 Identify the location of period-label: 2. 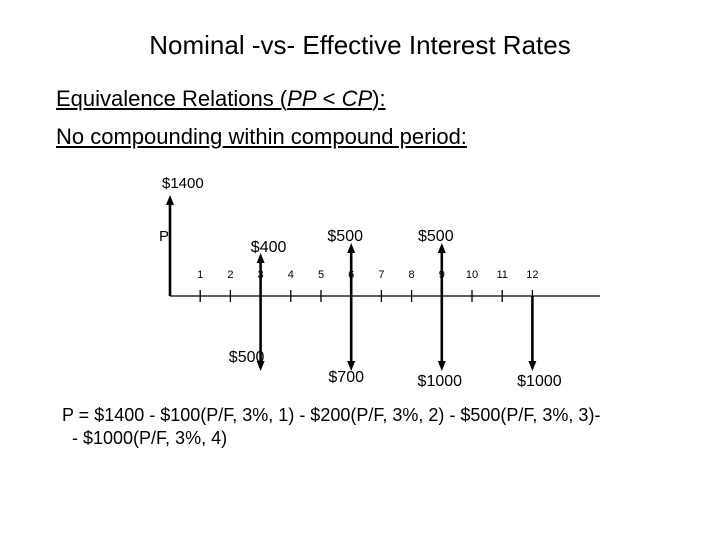
(230, 275).